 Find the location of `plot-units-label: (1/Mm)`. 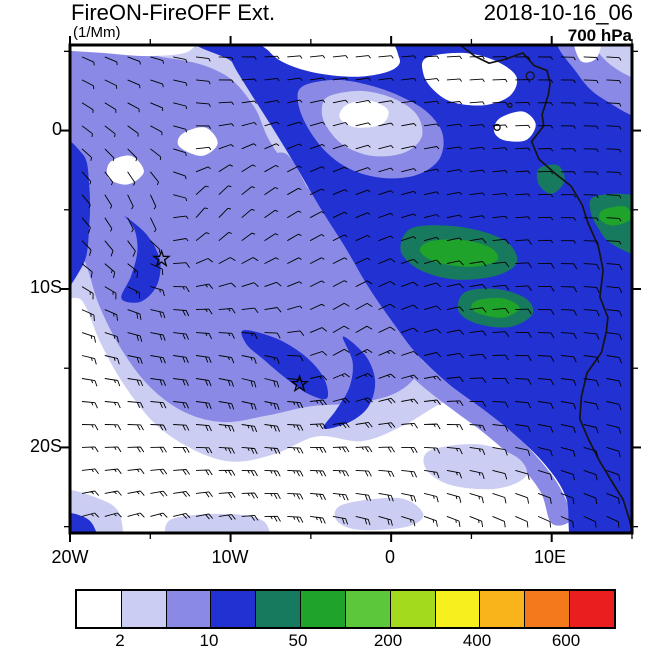

plot-units-label: (1/Mm) is located at coordinates (97, 32).